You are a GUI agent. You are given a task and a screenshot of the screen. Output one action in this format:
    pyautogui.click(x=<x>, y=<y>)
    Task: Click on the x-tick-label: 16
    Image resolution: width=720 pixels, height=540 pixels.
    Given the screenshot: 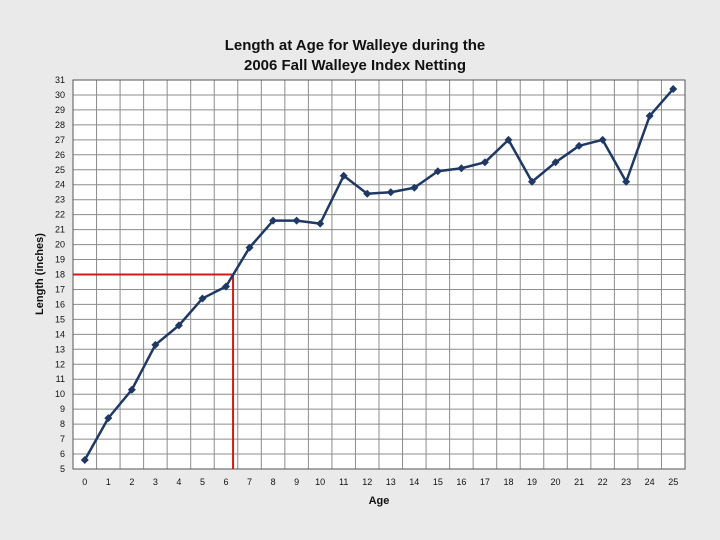 What is the action you would take?
    pyautogui.click(x=461, y=482)
    